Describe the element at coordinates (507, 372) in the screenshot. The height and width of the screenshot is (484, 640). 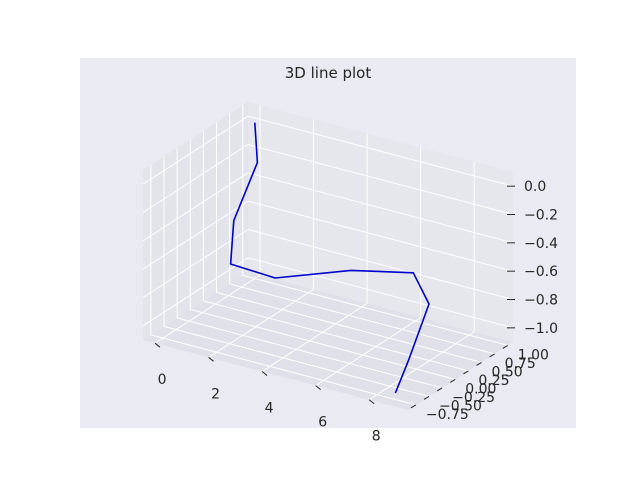
I see `y-tick-label: 0.50` at that location.